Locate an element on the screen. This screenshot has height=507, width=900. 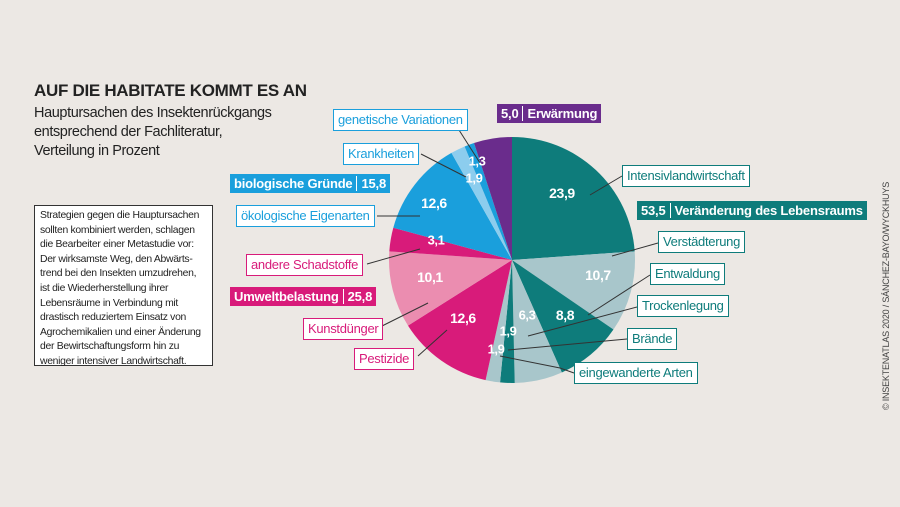
callout-verstaedterung: Verstädterung is located at coordinates (702, 242).